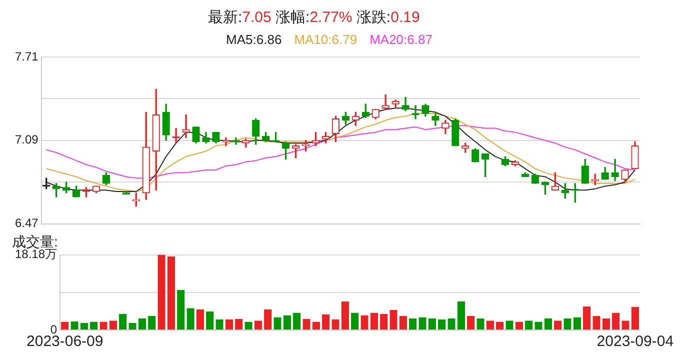  I want to click on chart-title: 最新:7.05 涨幅:2.77% 涨跌:0.19, so click(314, 17).